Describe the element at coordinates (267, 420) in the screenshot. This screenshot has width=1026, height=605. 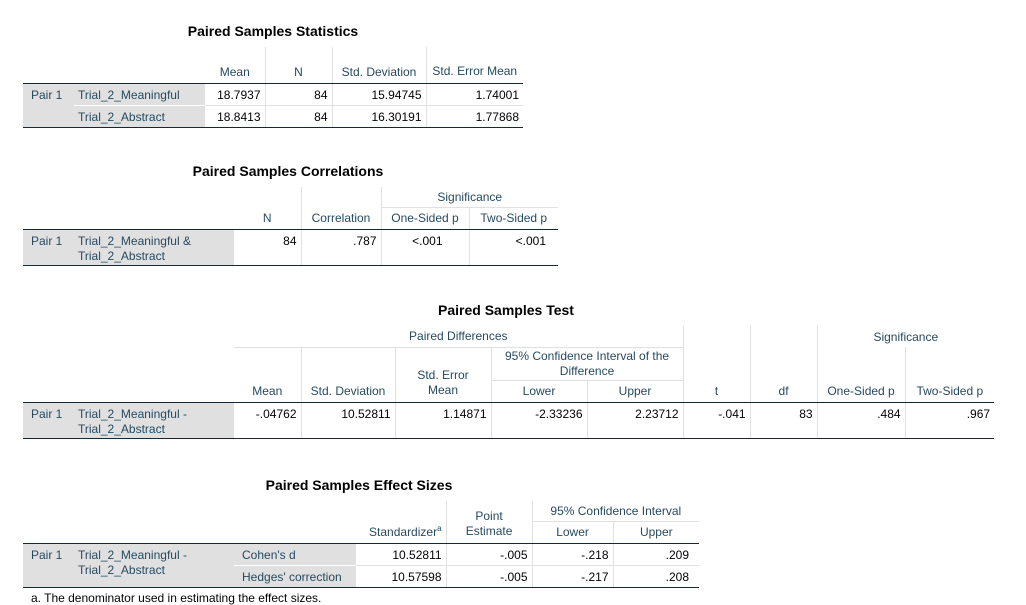
I see `mean-cell: -.04762` at that location.